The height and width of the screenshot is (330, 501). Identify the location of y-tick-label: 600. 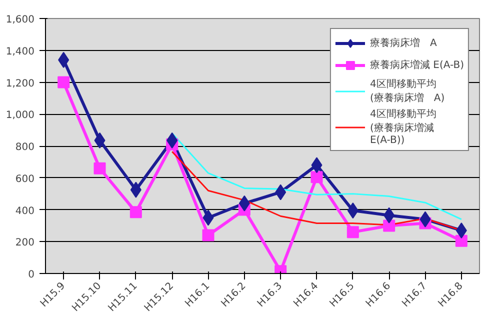
(25, 179).